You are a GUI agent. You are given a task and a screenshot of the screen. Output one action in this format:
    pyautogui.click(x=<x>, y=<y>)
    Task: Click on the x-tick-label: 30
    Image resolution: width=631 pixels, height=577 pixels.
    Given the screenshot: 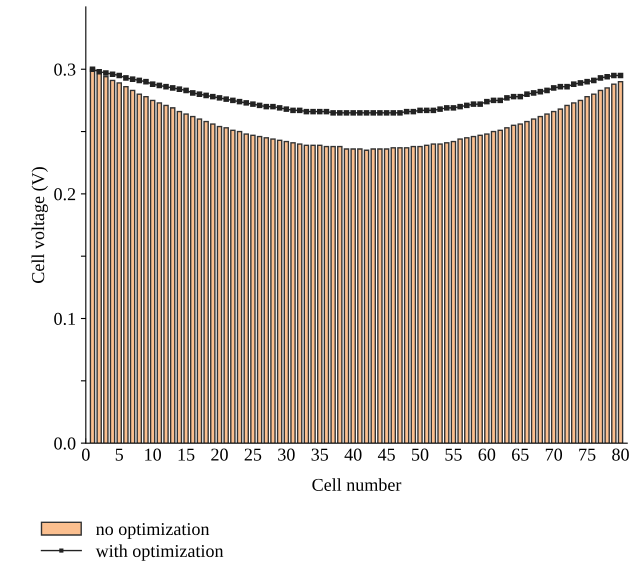 What is the action you would take?
    pyautogui.click(x=286, y=454)
    